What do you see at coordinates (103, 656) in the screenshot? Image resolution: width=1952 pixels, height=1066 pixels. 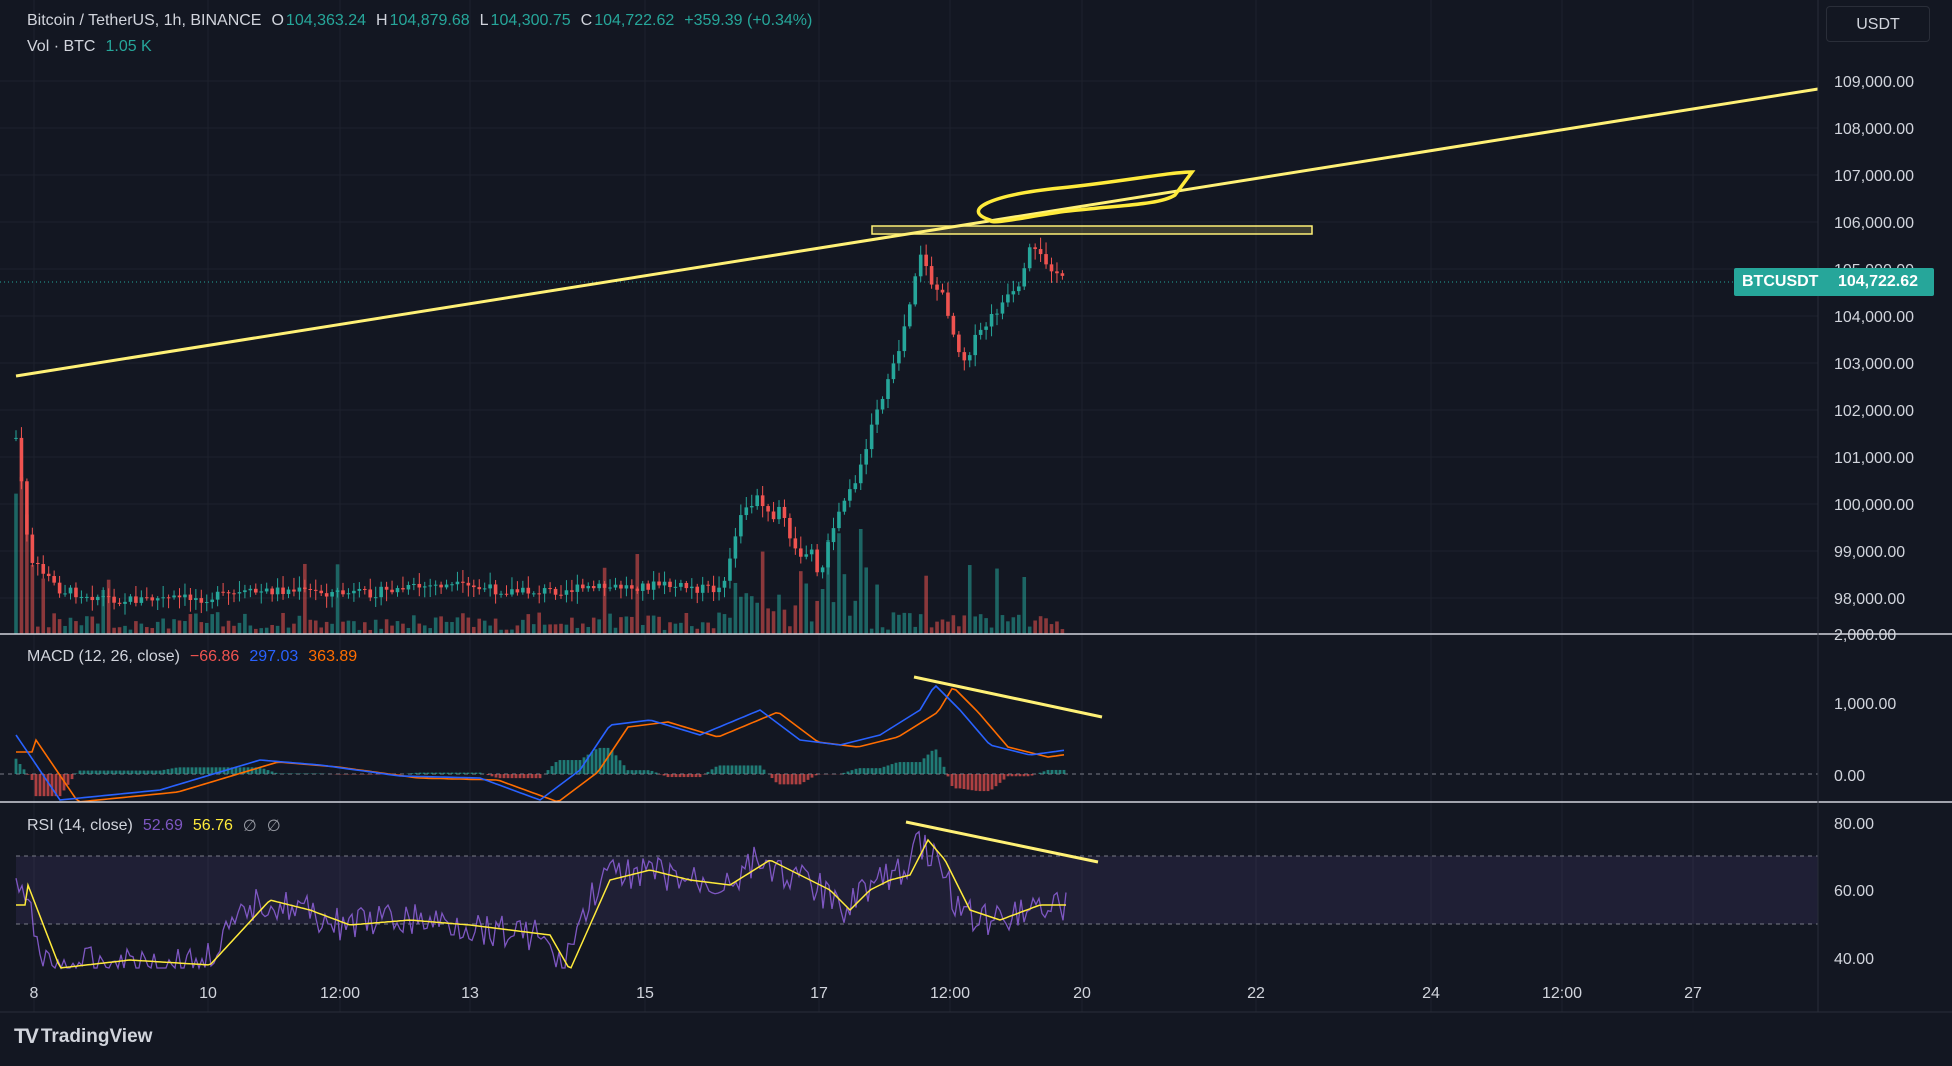 I see `macd-title: MACD (12, 26, close)` at bounding box center [103, 656].